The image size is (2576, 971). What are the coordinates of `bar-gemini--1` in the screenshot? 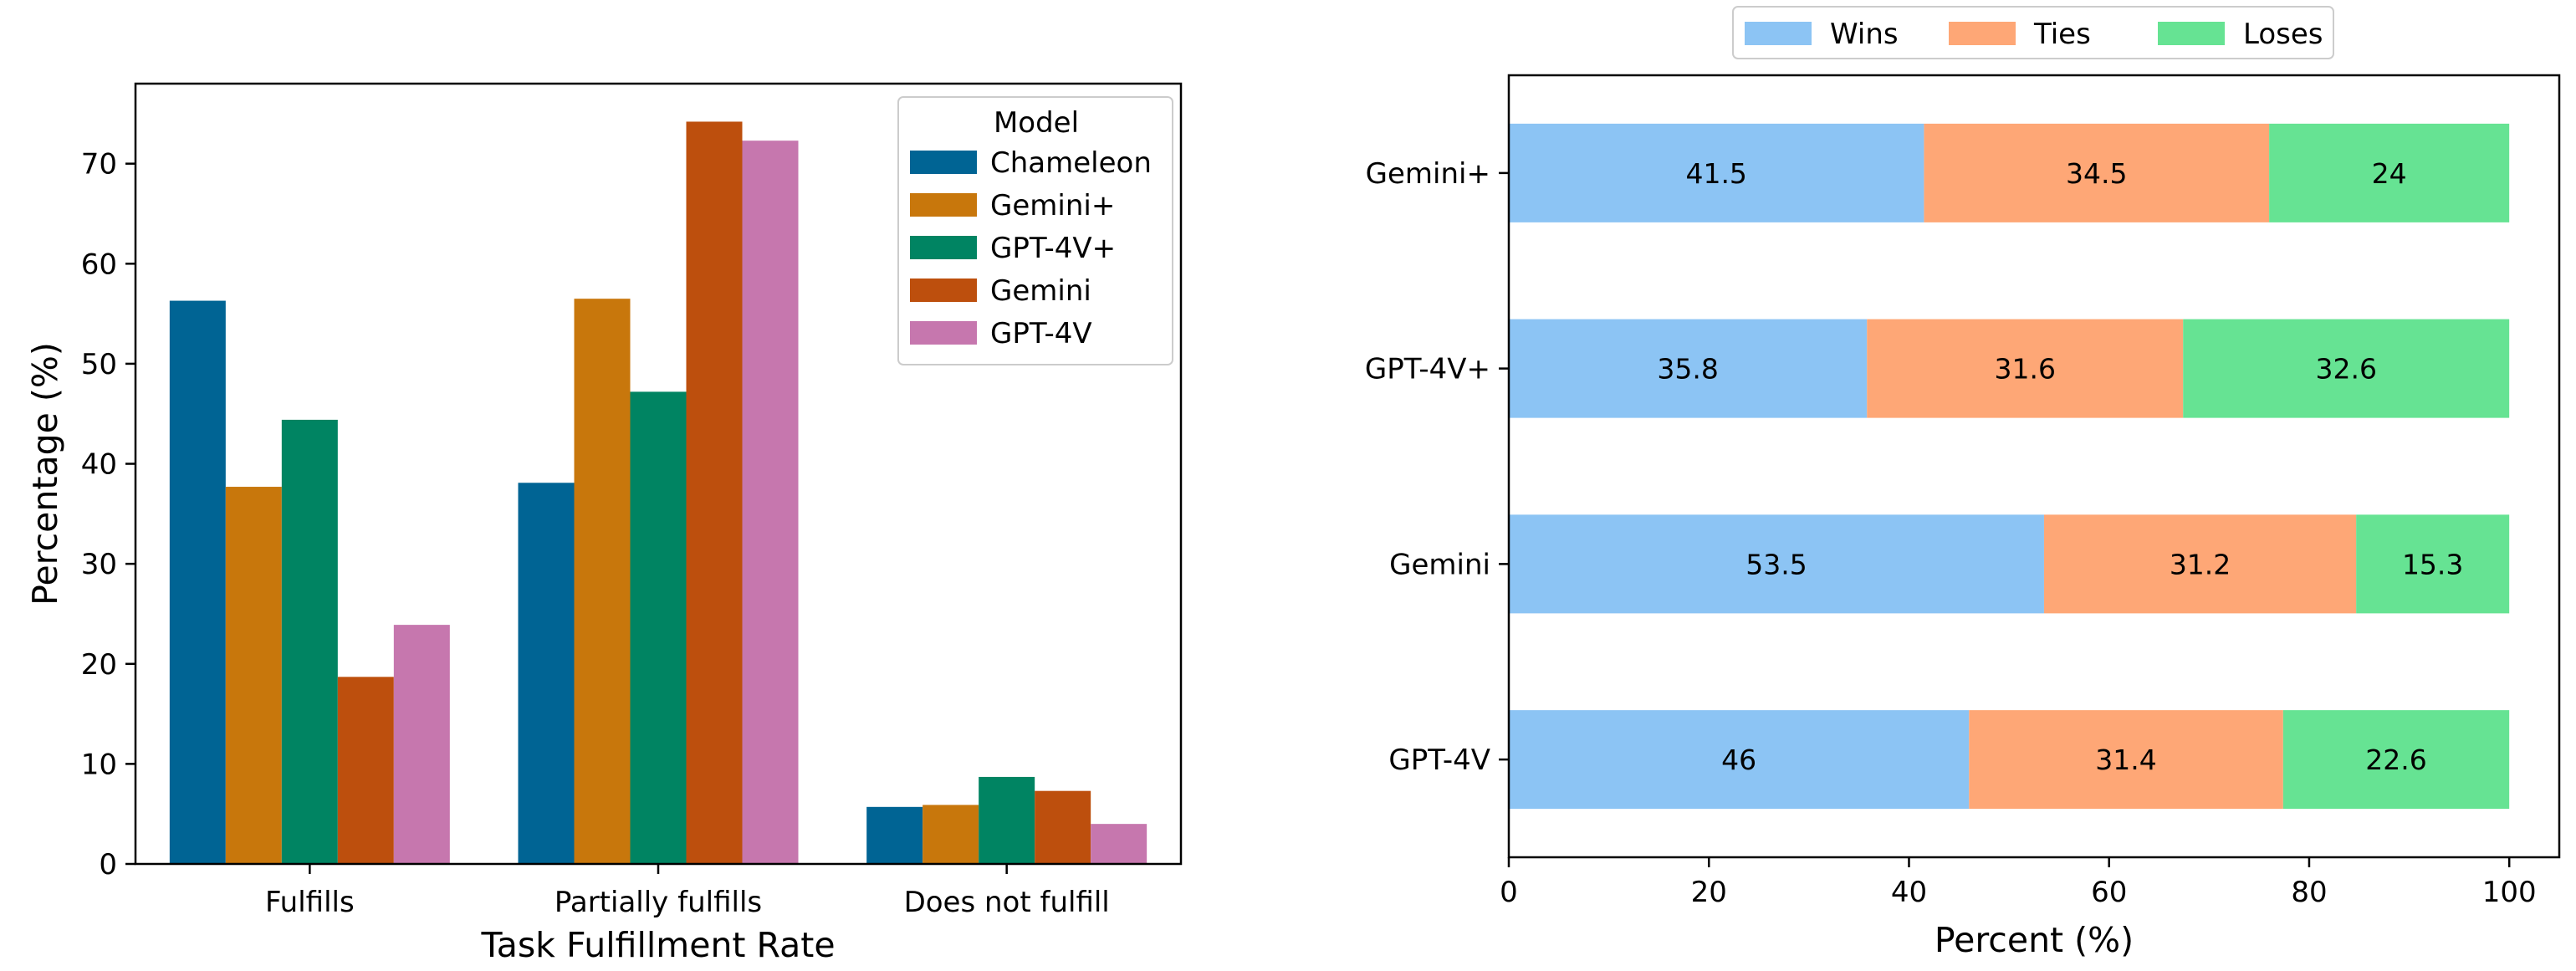 It's located at (602, 581).